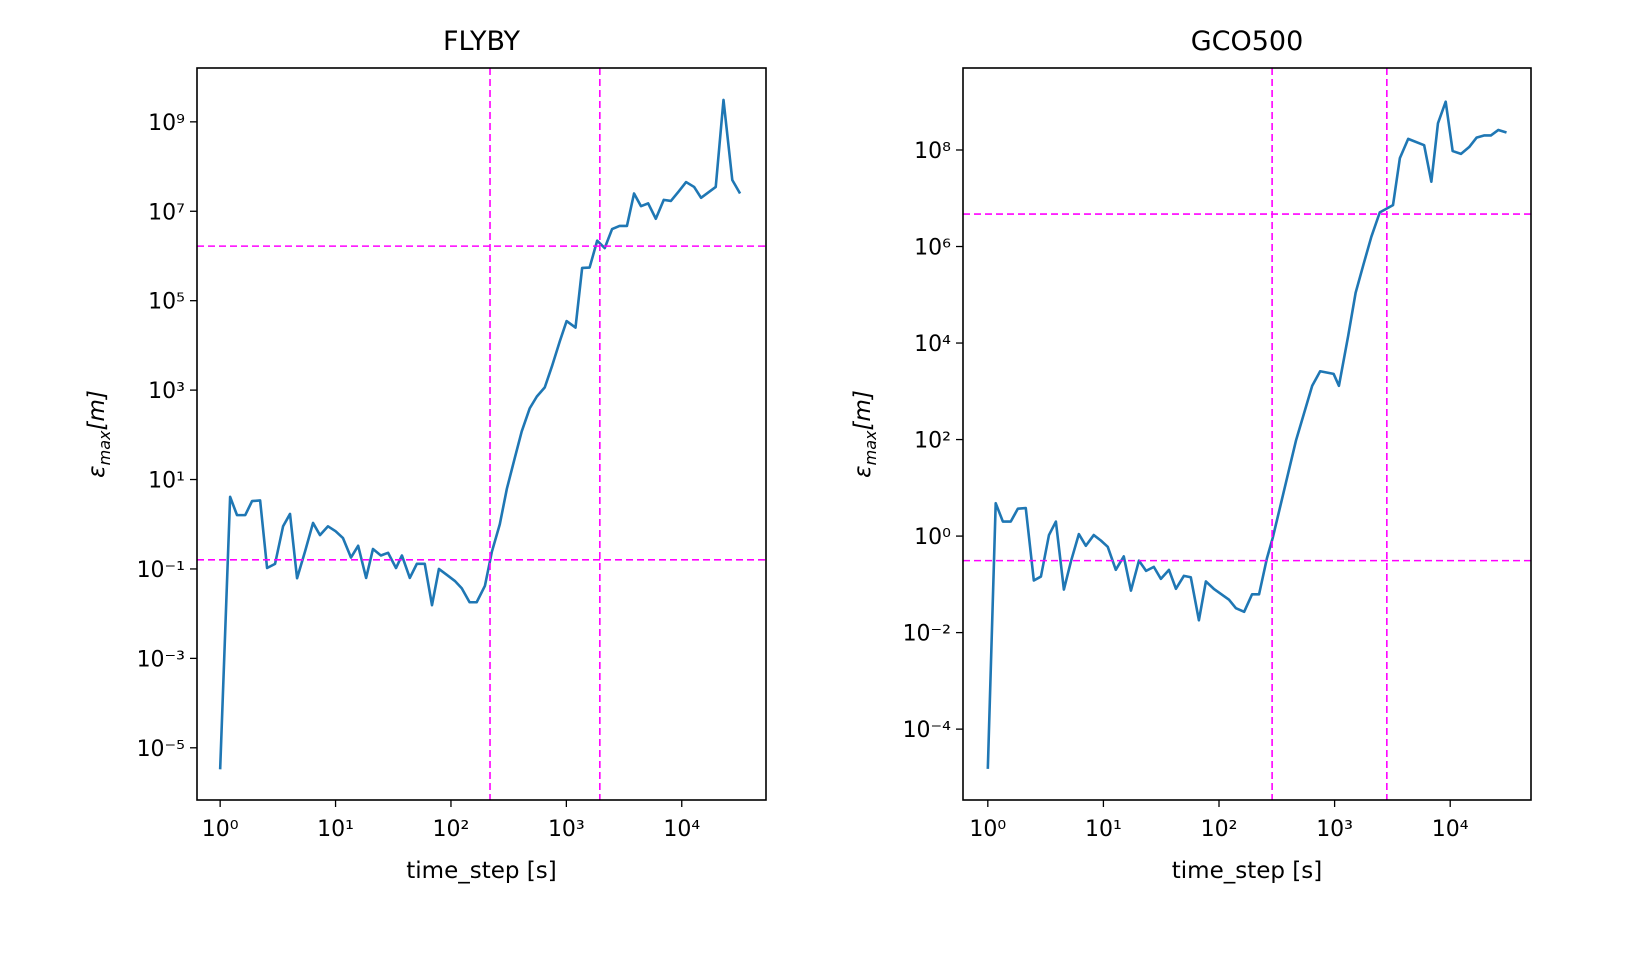 The image size is (1634, 960). I want to click on y-tick-label: 10⁹, so click(166, 123).